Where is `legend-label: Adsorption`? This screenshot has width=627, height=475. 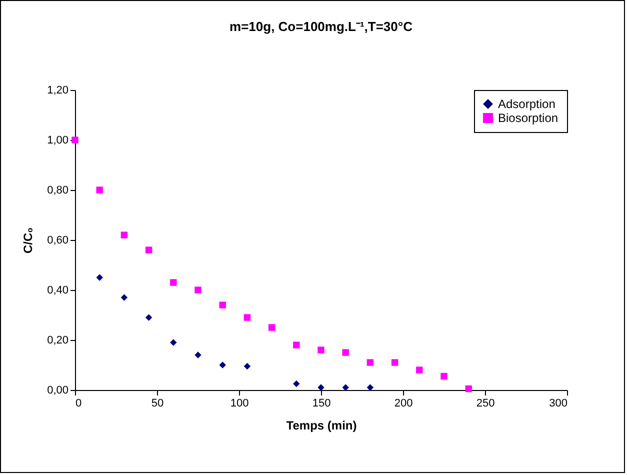 legend-label: Adsorption is located at coordinates (527, 104).